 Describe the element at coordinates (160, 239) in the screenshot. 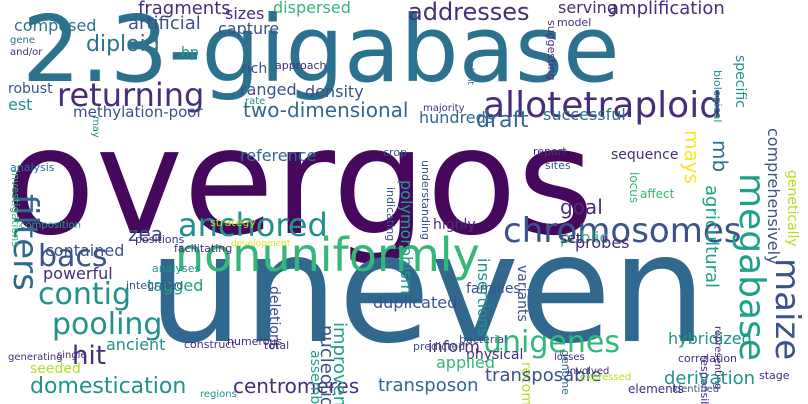

I see `word-positions: positions` at that location.